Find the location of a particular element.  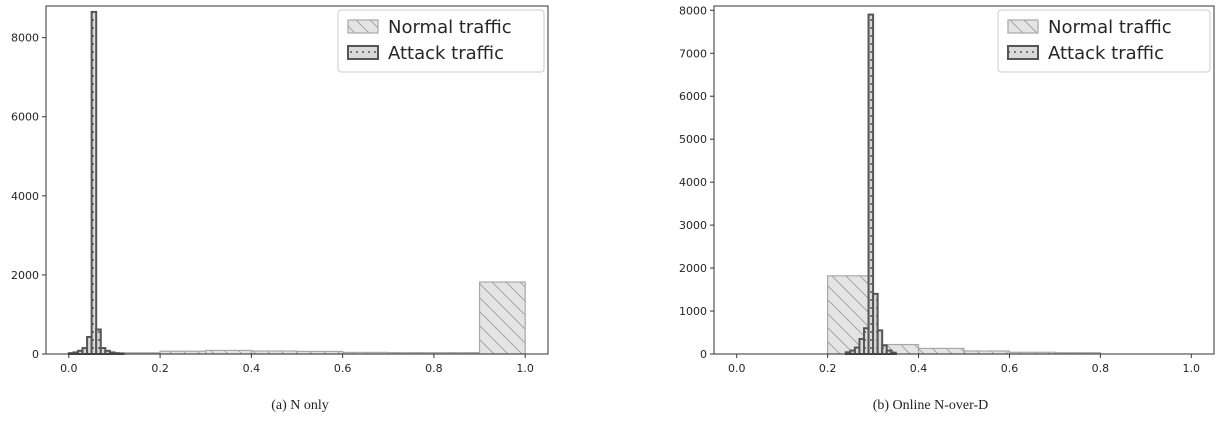

caption-a: (a) N only is located at coordinates (300, 406).